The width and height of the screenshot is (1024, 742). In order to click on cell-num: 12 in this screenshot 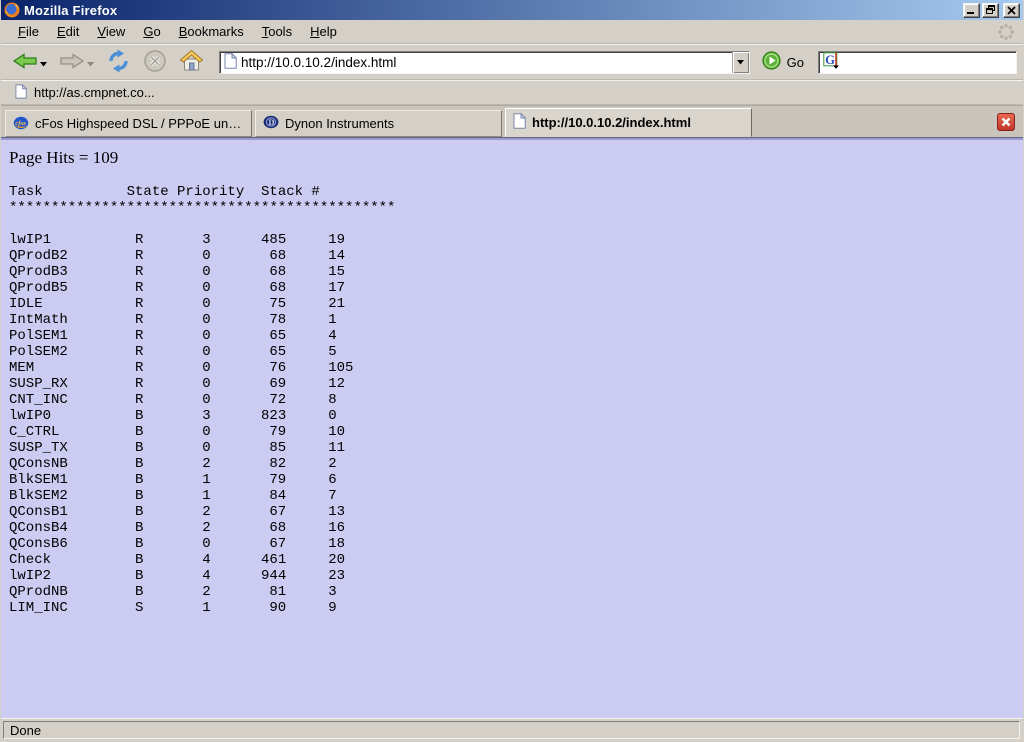, I will do `click(337, 384)`.